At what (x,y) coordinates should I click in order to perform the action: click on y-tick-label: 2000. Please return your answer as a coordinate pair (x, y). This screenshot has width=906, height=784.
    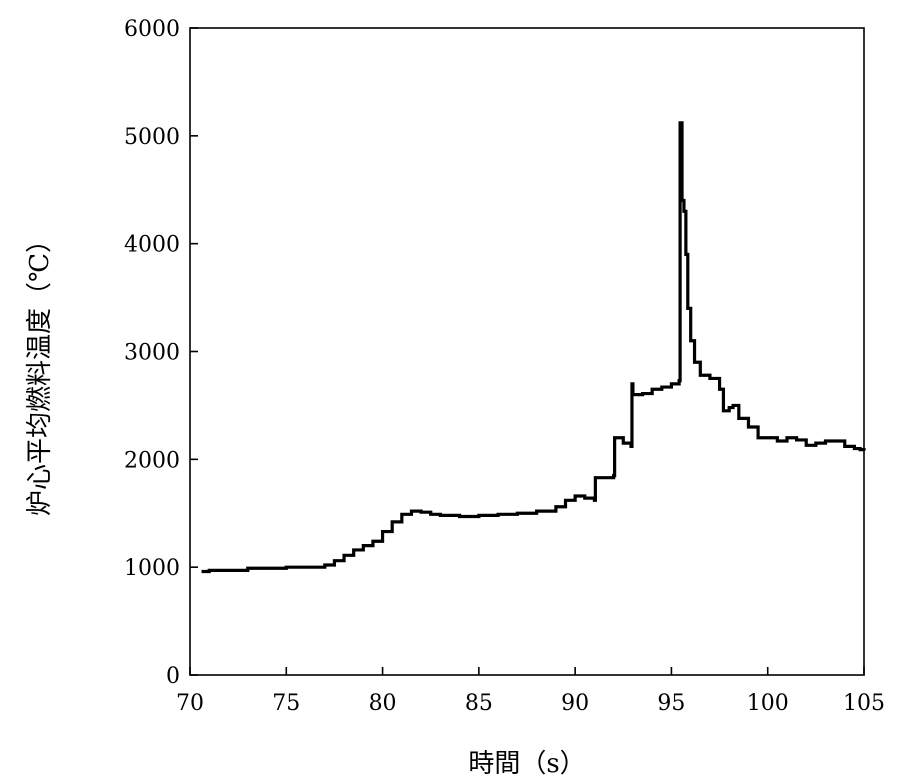
    Looking at the image, I should click on (152, 460).